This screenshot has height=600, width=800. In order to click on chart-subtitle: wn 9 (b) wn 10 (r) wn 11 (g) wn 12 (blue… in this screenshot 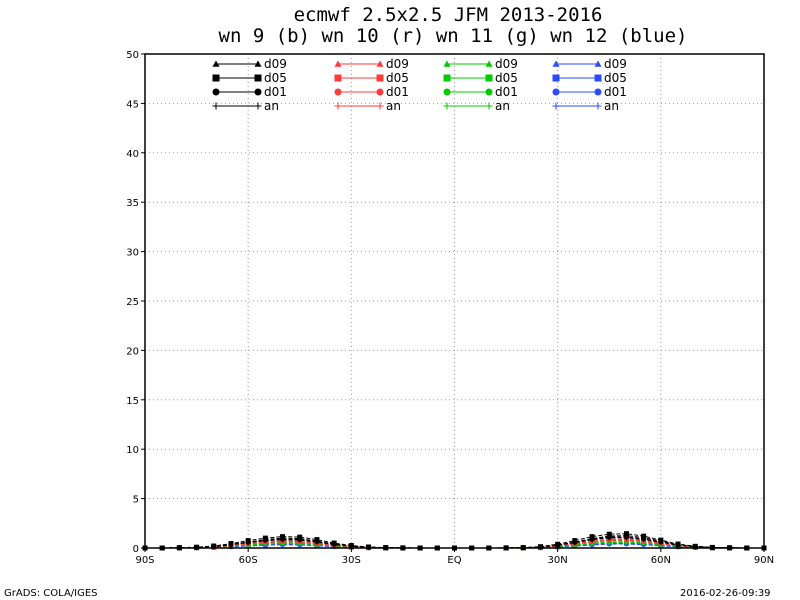, I will do `click(453, 36)`.